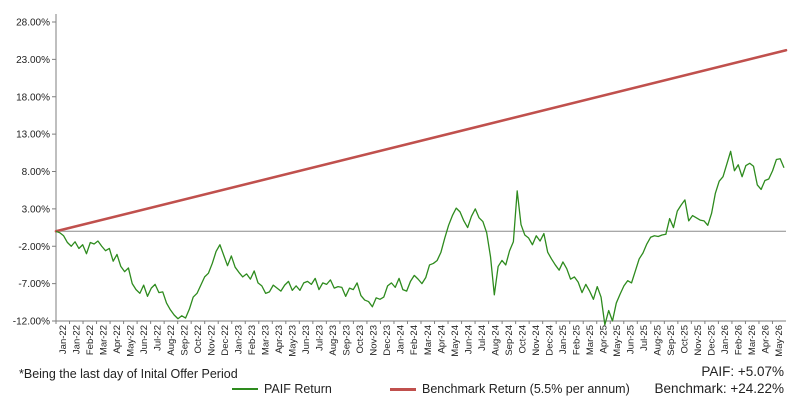  Describe the element at coordinates (468, 339) in the screenshot. I see `x-tick-label: Jun-24` at that location.